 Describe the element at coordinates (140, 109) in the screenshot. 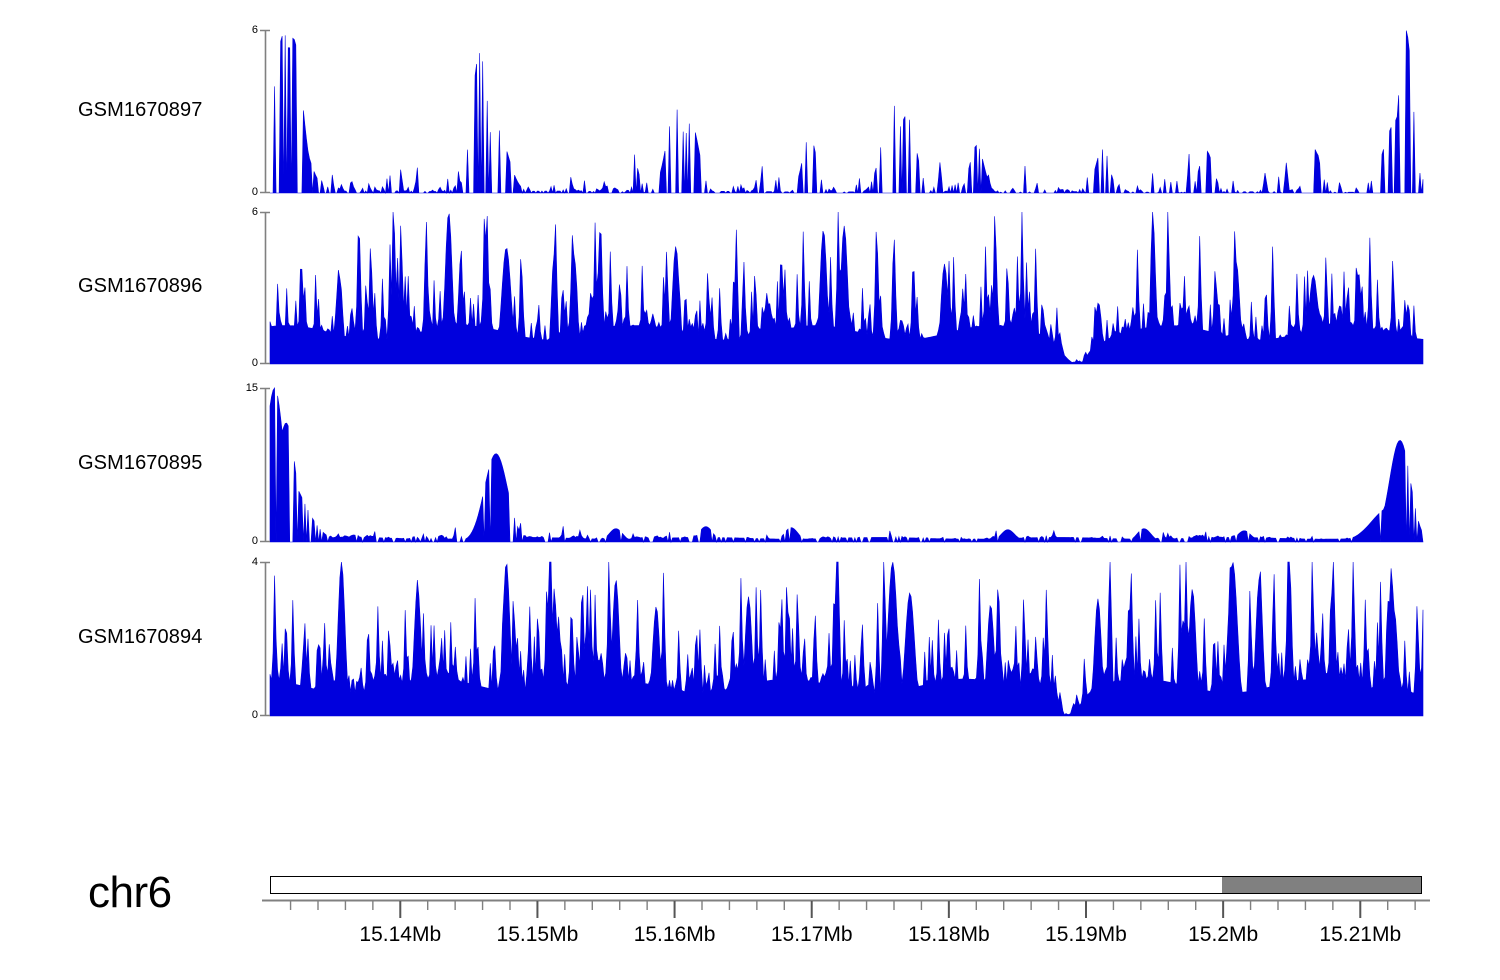

I see `track-sample-label: GSM1670897` at that location.